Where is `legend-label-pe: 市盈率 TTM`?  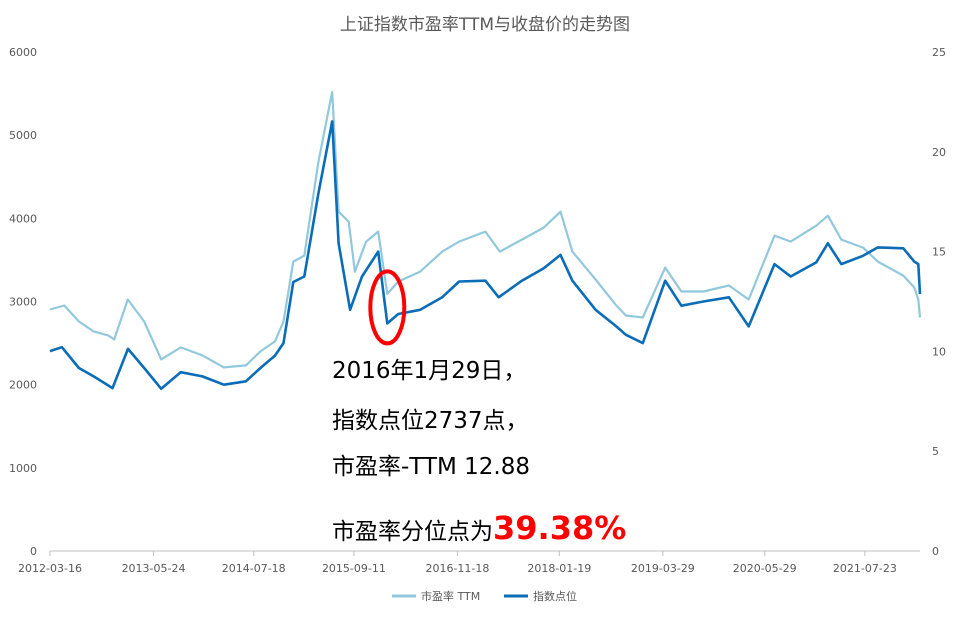 legend-label-pe: 市盈率 TTM is located at coordinates (450, 596).